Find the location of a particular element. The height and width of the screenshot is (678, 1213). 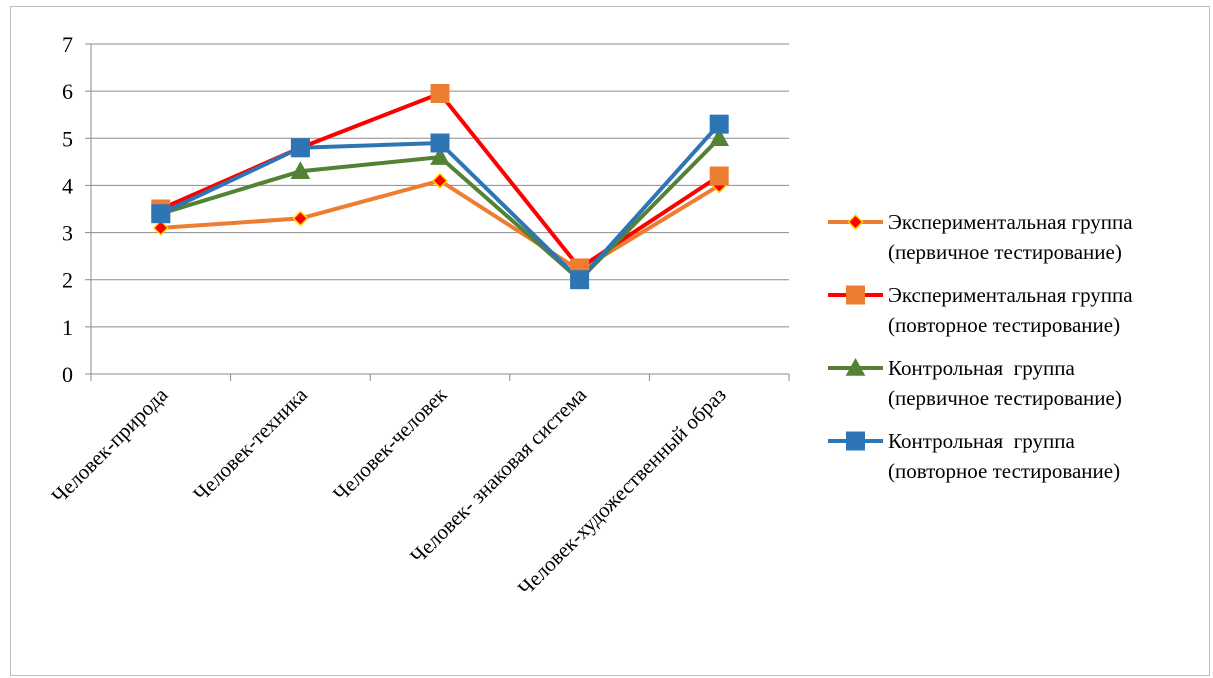

y-tick-label: 7 is located at coordinates (67, 44).